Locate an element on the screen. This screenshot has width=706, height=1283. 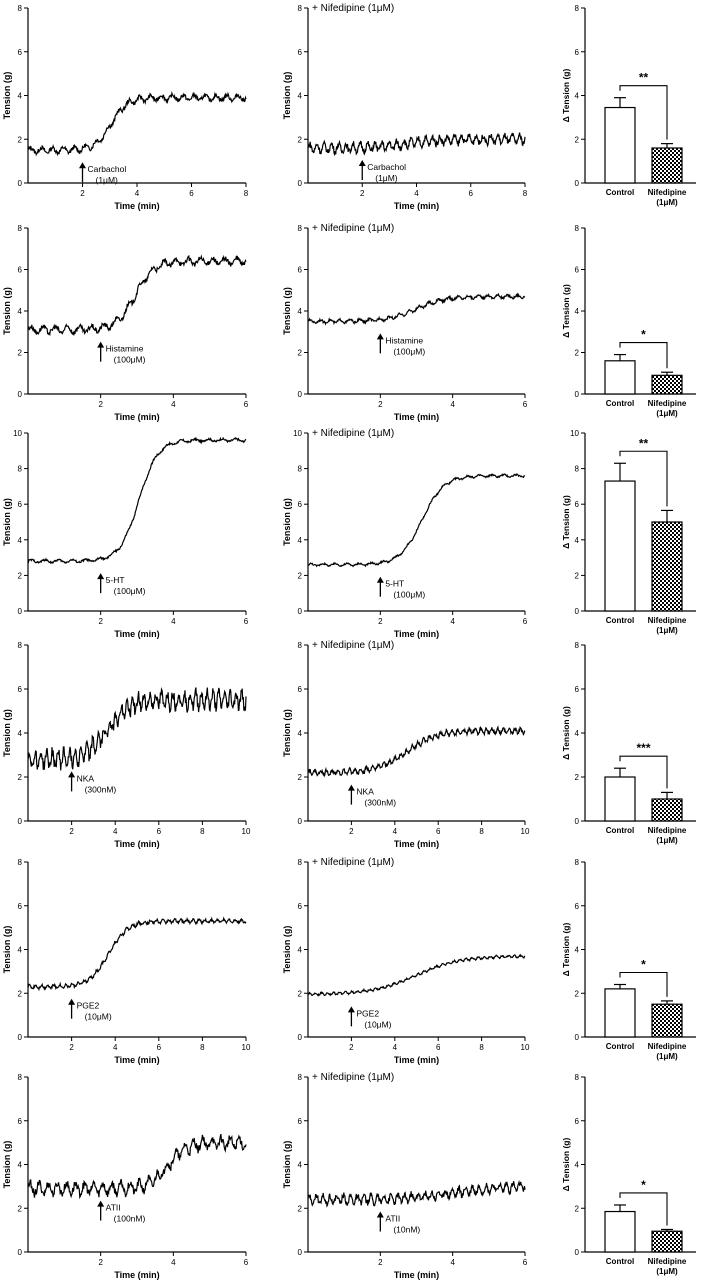
agonist-name: 5-HT is located at coordinates (394, 584).